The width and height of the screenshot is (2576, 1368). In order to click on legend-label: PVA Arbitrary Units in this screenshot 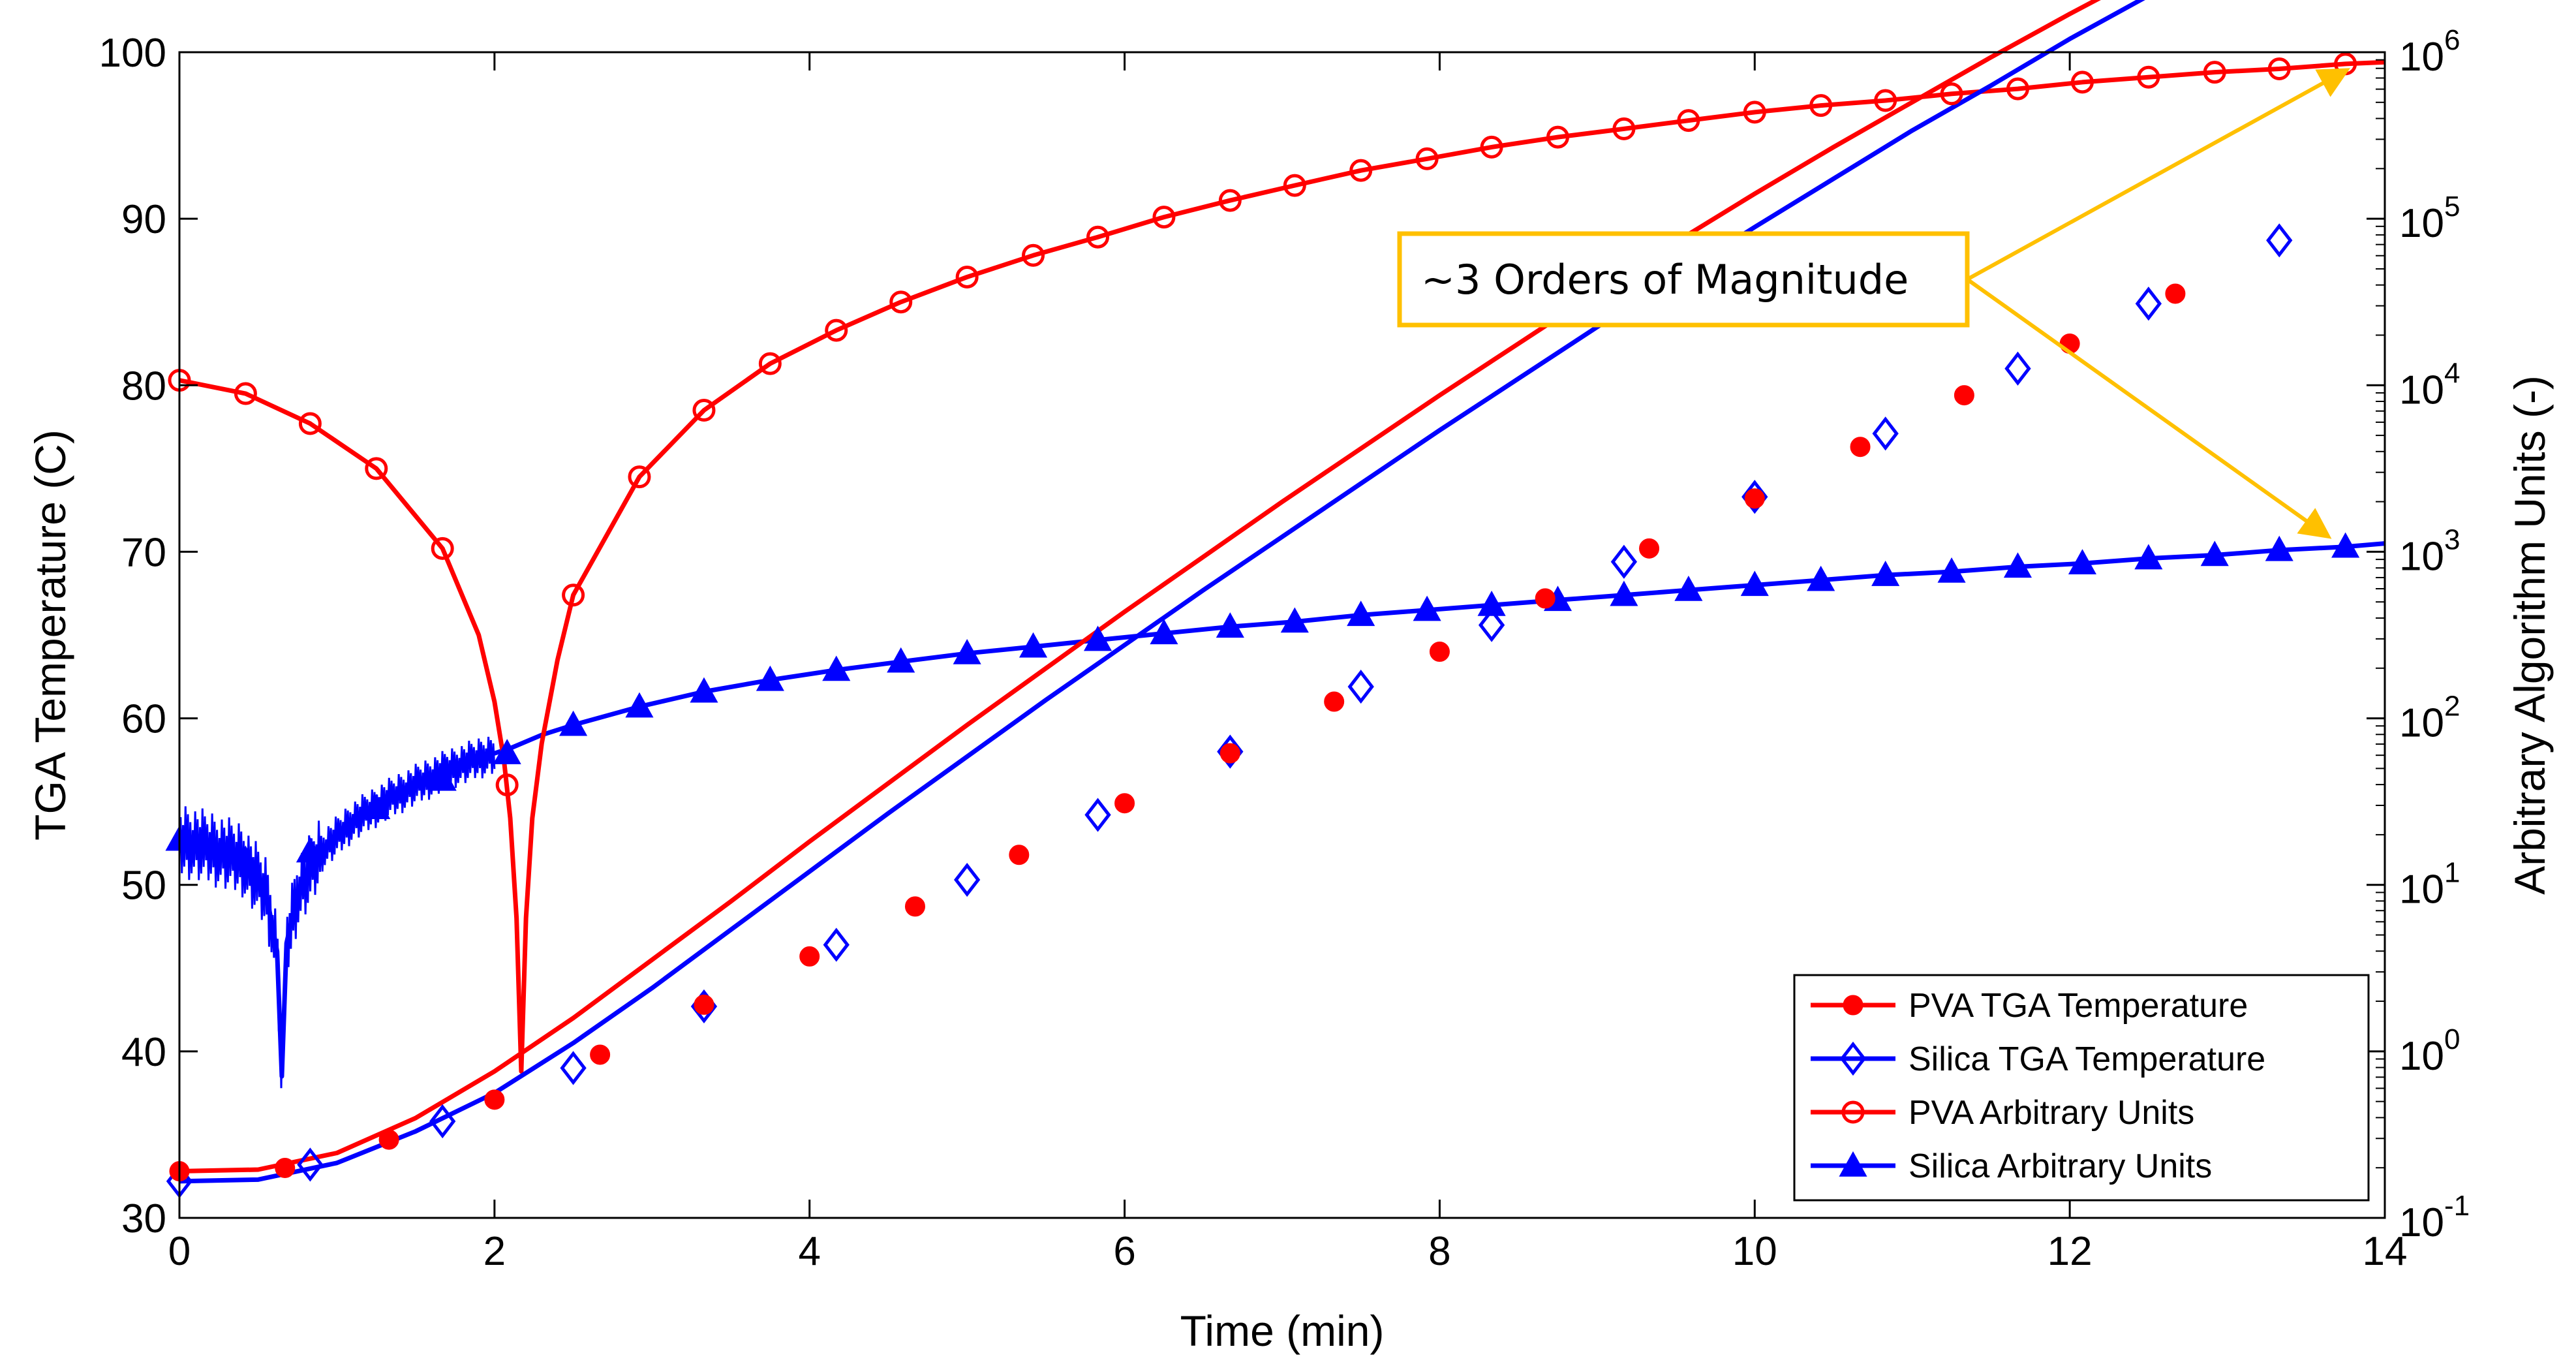, I will do `click(2051, 1113)`.